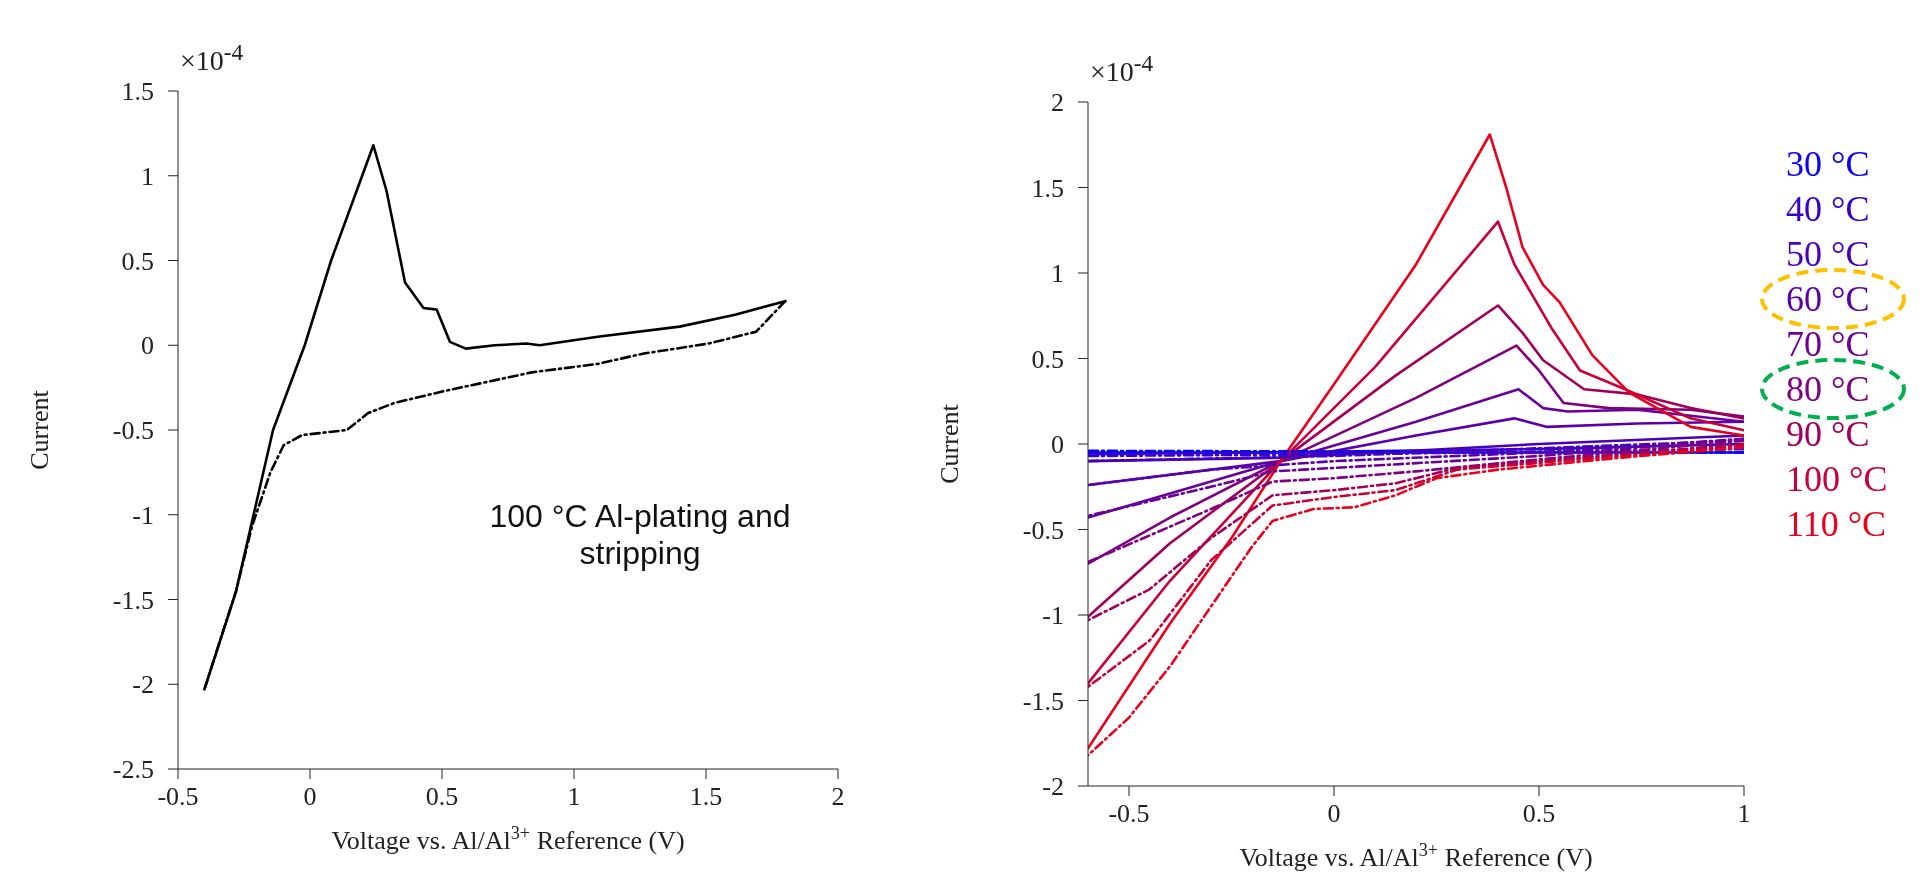 The width and height of the screenshot is (1931, 888). What do you see at coordinates (1837, 479) in the screenshot?
I see `series-label: 100 °C` at bounding box center [1837, 479].